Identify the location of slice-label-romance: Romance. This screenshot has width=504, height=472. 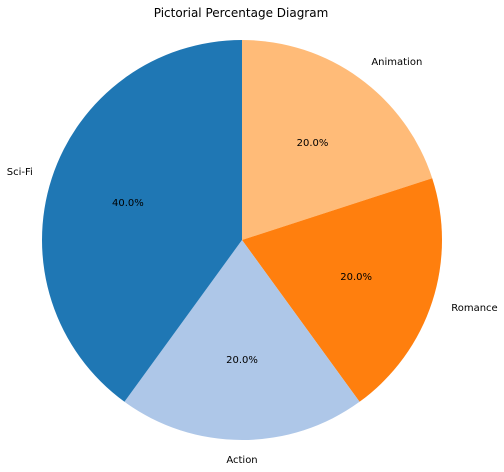
(474, 308).